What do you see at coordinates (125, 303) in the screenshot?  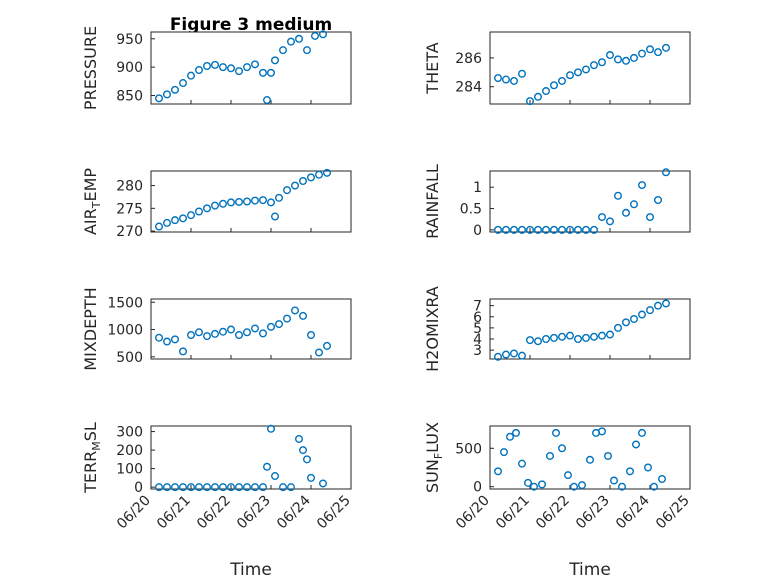 I see `y-tick-label: 1500` at bounding box center [125, 303].